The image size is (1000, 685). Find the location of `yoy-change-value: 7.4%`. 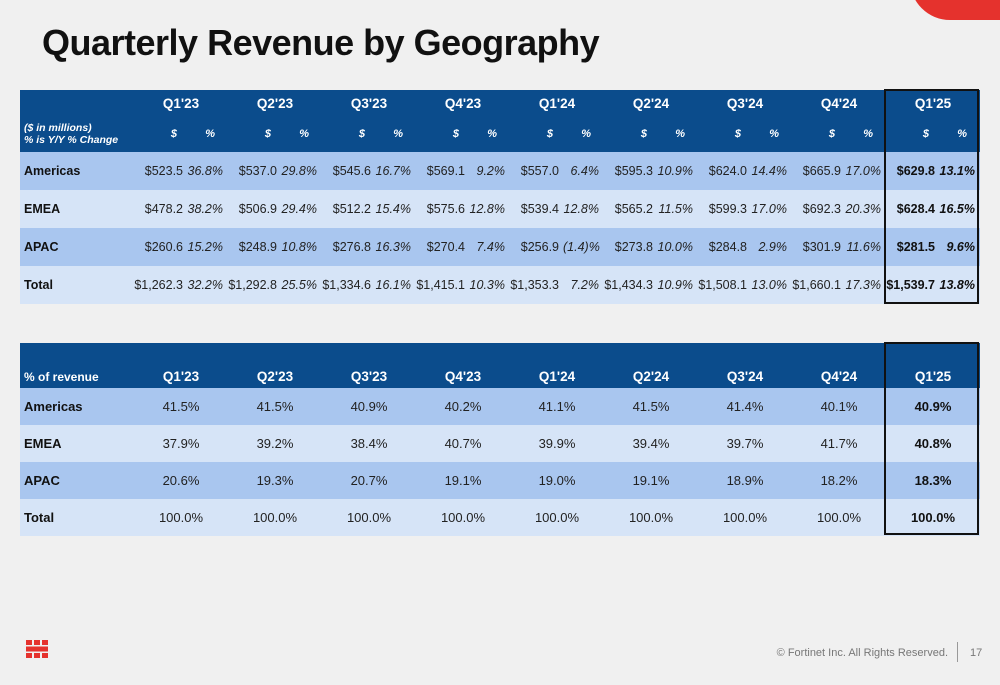

yoy-change-value: 7.4% is located at coordinates (489, 247).